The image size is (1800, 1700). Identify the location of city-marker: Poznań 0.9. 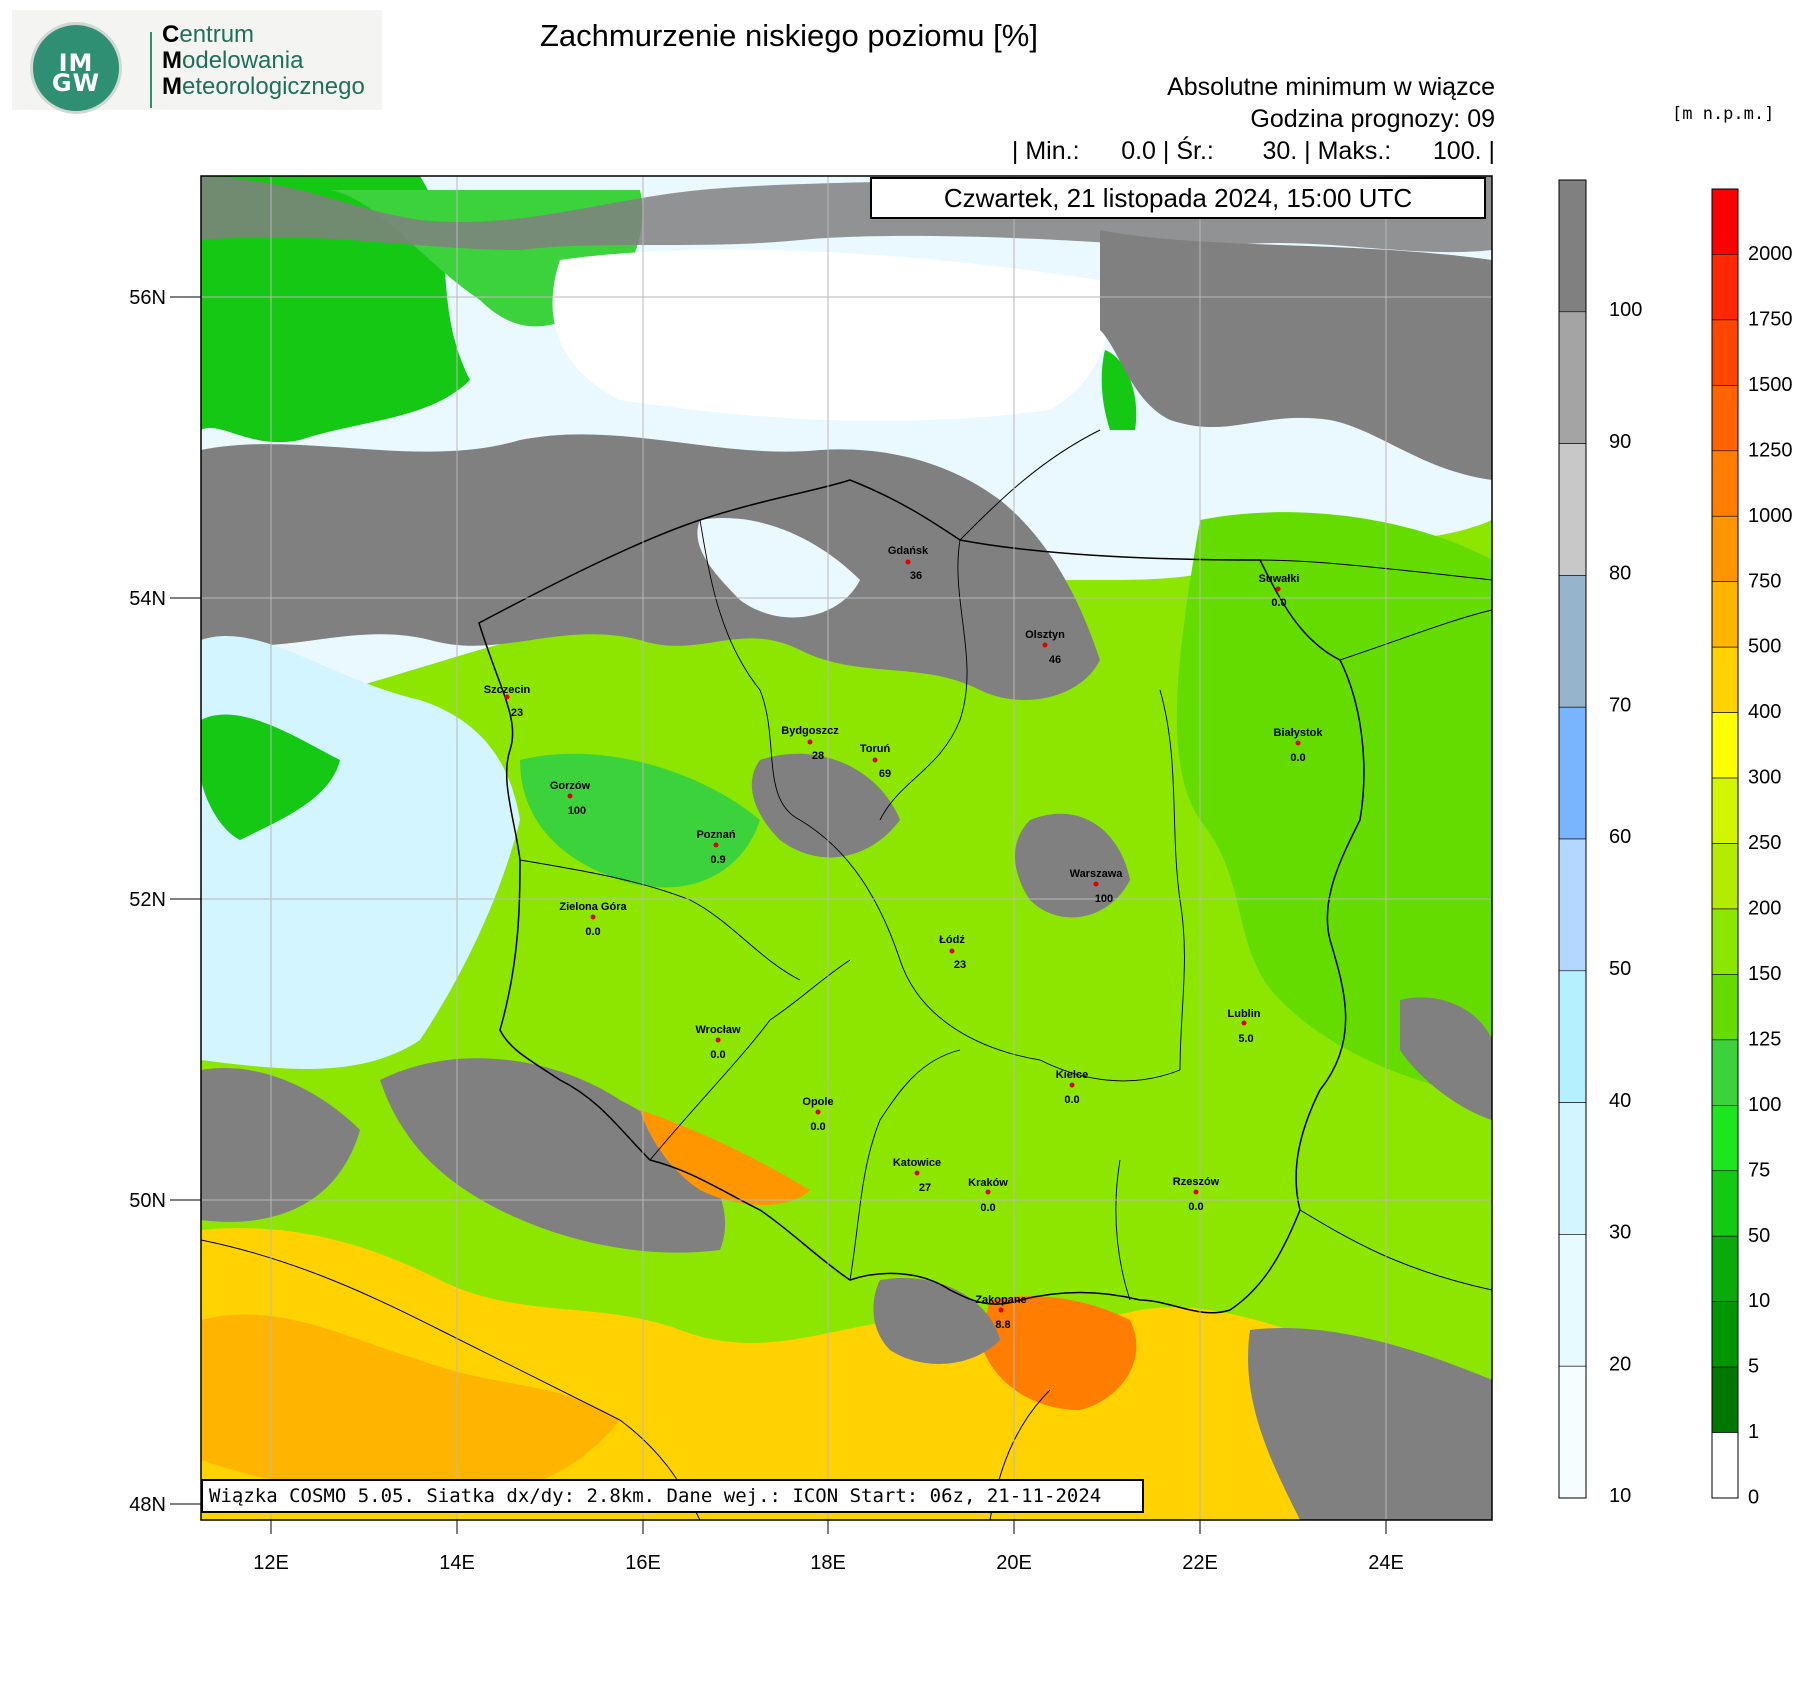
(715, 847).